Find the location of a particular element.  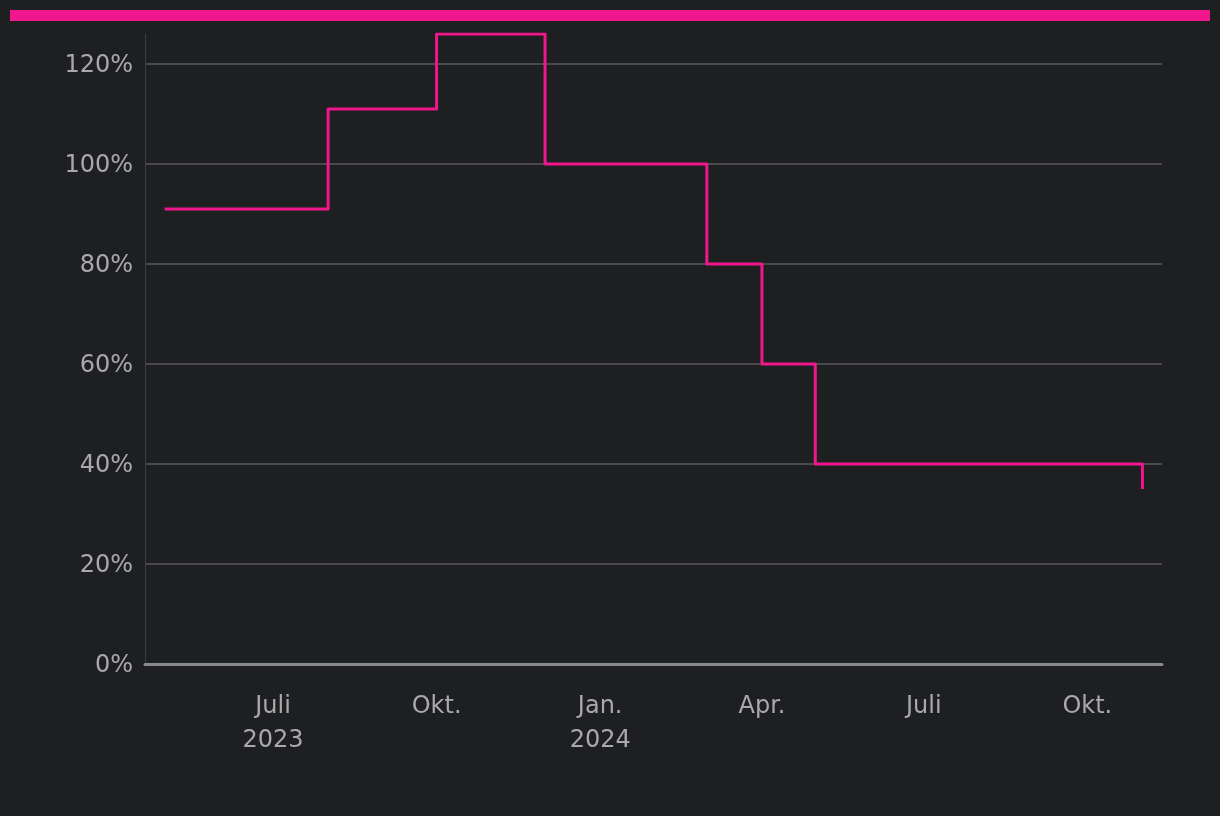

y-tick-label: 0% is located at coordinates (113, 664).